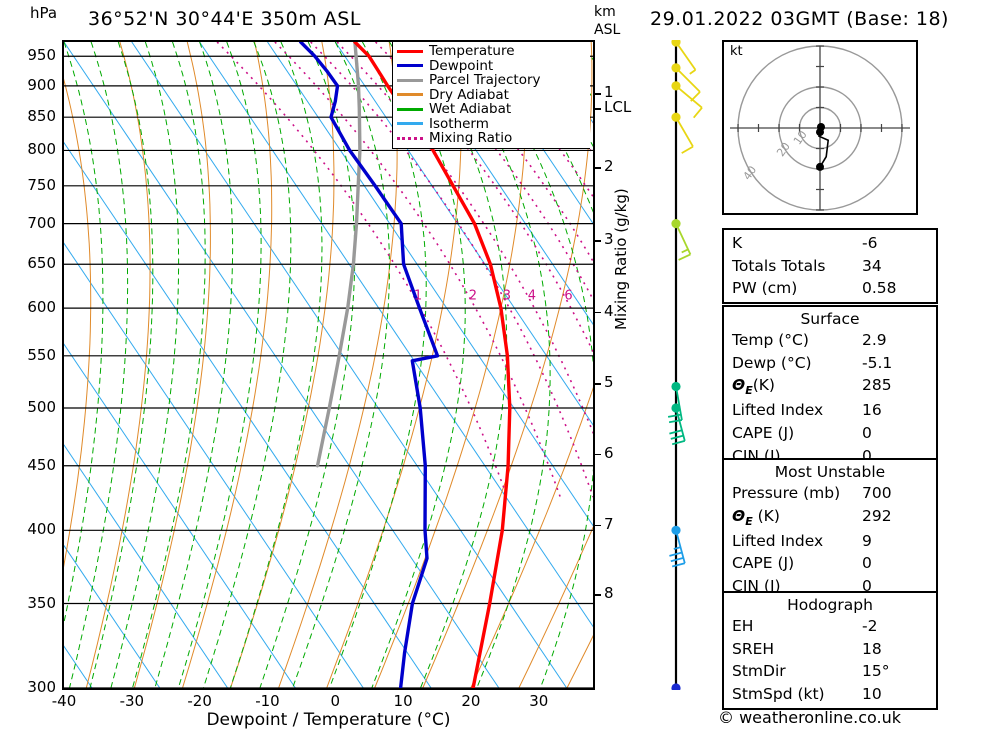 This screenshot has height=733, width=1000. I want to click on info-row-key: CIN (J), so click(756, 586).